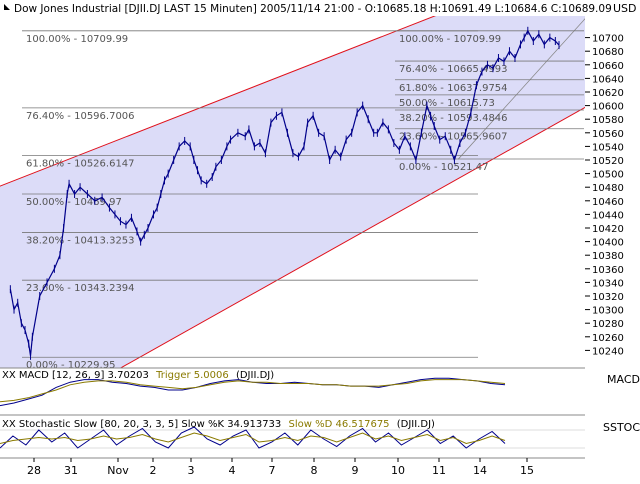  What do you see at coordinates (621, 427) in the screenshot?
I see `stoch-panel-label: SSTOC` at bounding box center [621, 427].